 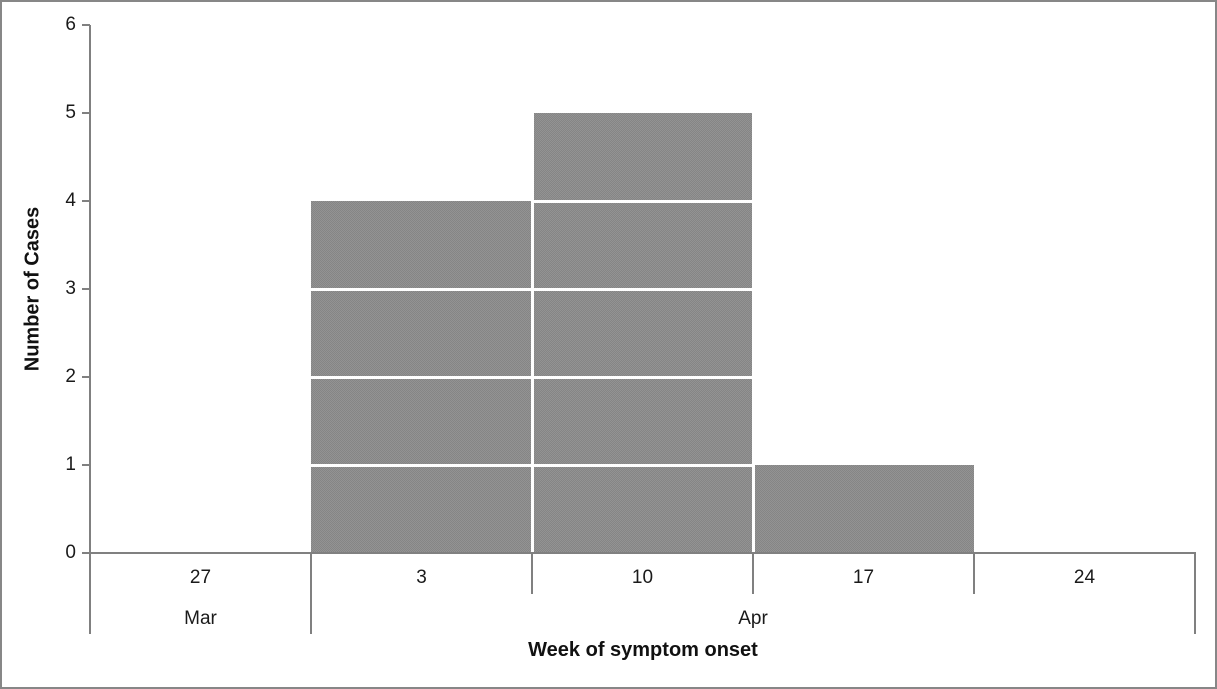 What do you see at coordinates (70, 24) in the screenshot?
I see `y-tick-label: 6` at bounding box center [70, 24].